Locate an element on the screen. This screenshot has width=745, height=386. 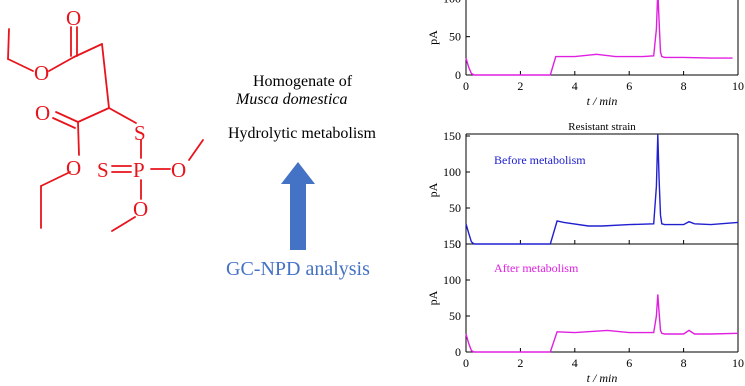
gc-npd-analysis-label: GC-NPD analysis is located at coordinates (298, 269).